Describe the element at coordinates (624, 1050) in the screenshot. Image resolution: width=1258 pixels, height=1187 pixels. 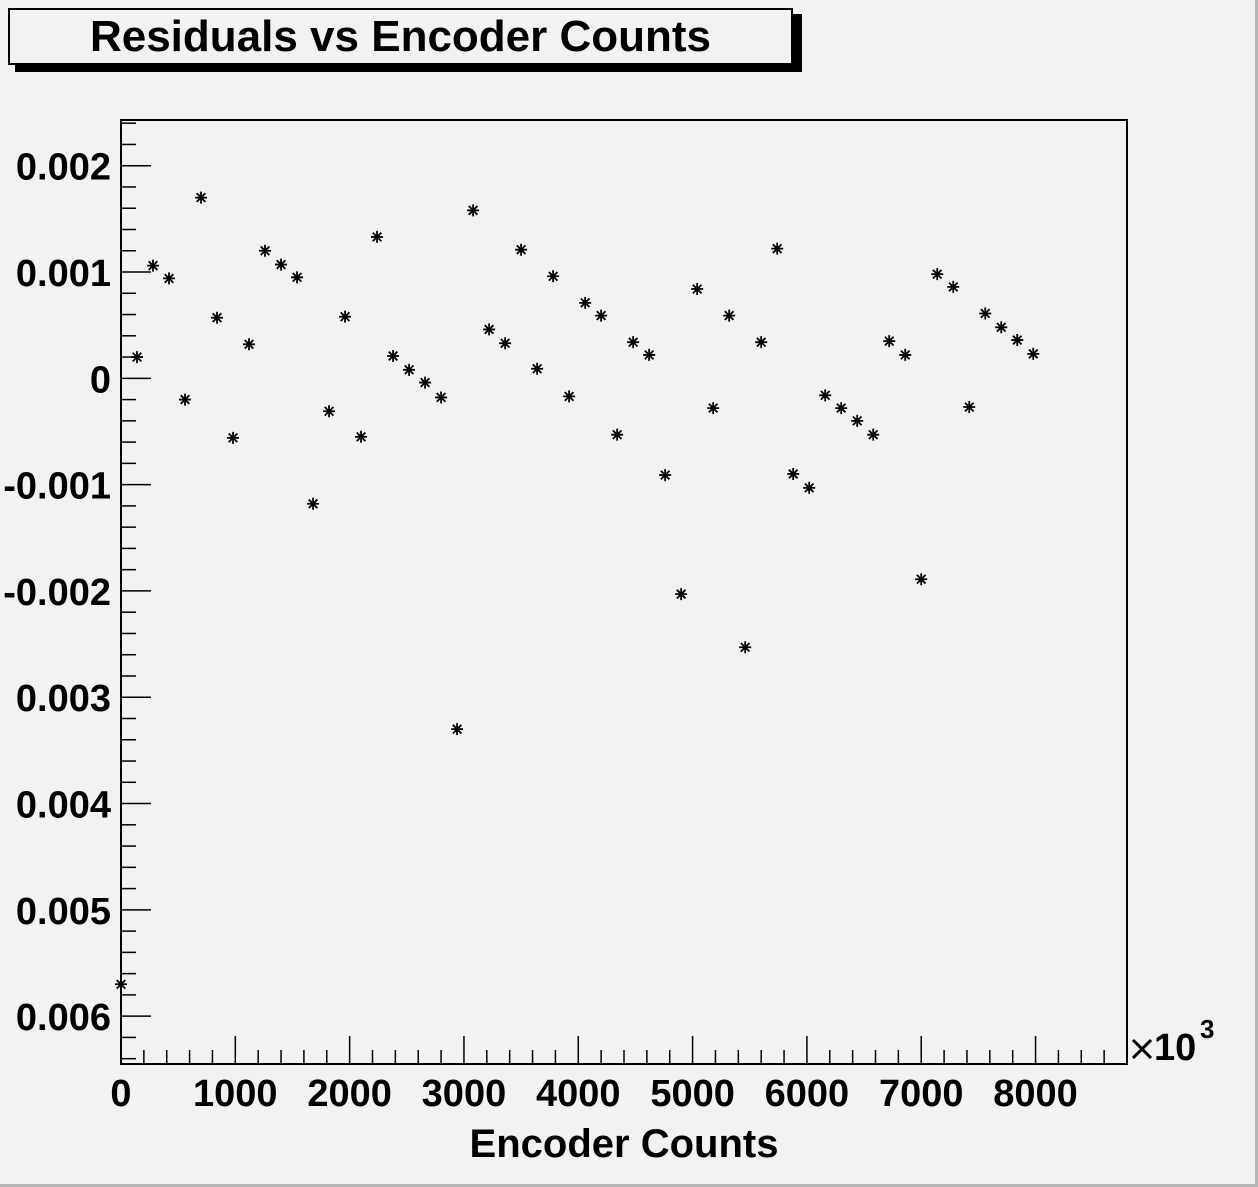
I see `x-axis-ticks` at that location.